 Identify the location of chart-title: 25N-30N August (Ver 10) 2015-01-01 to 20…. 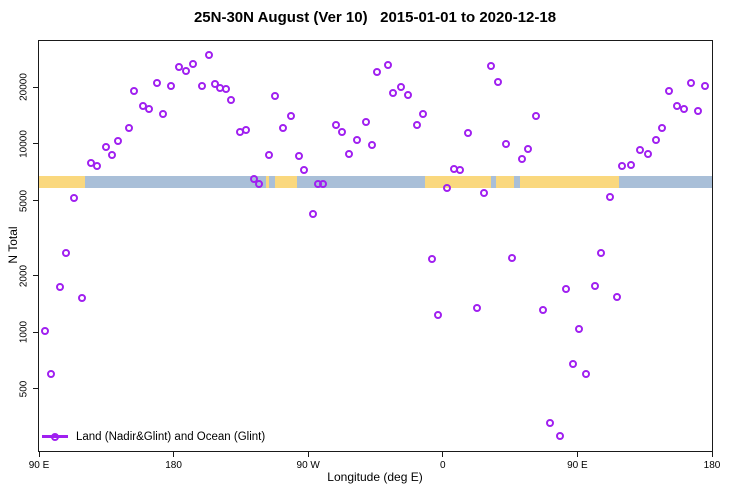
(375, 17).